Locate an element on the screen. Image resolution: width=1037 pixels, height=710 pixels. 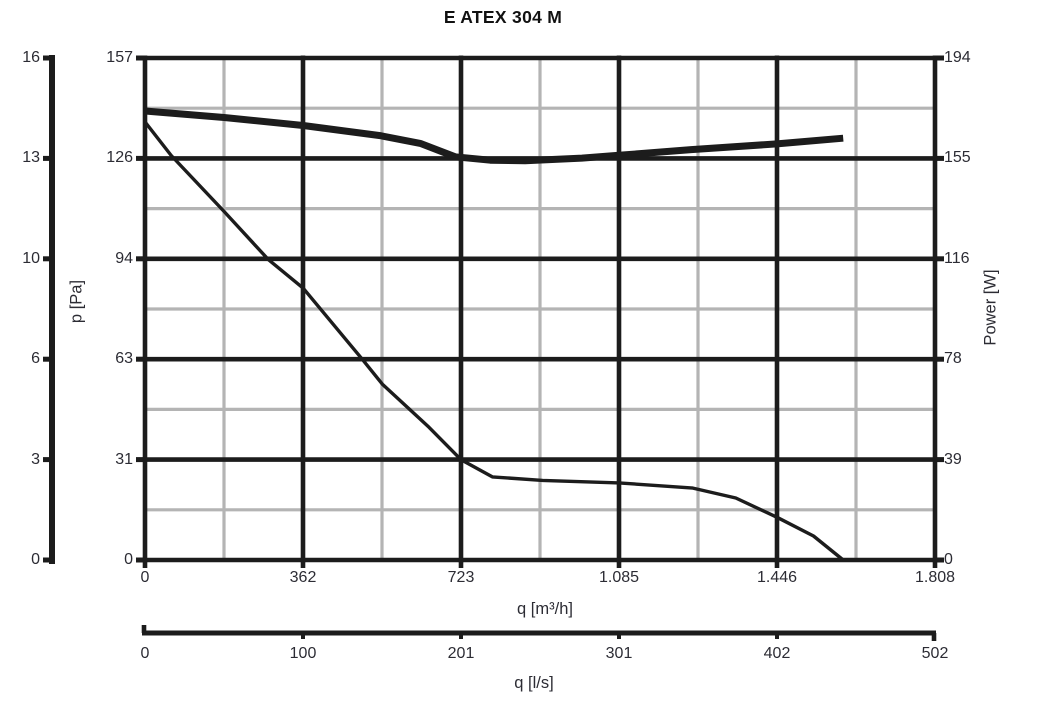
left-outer-tick-label: 6 is located at coordinates (35, 359).